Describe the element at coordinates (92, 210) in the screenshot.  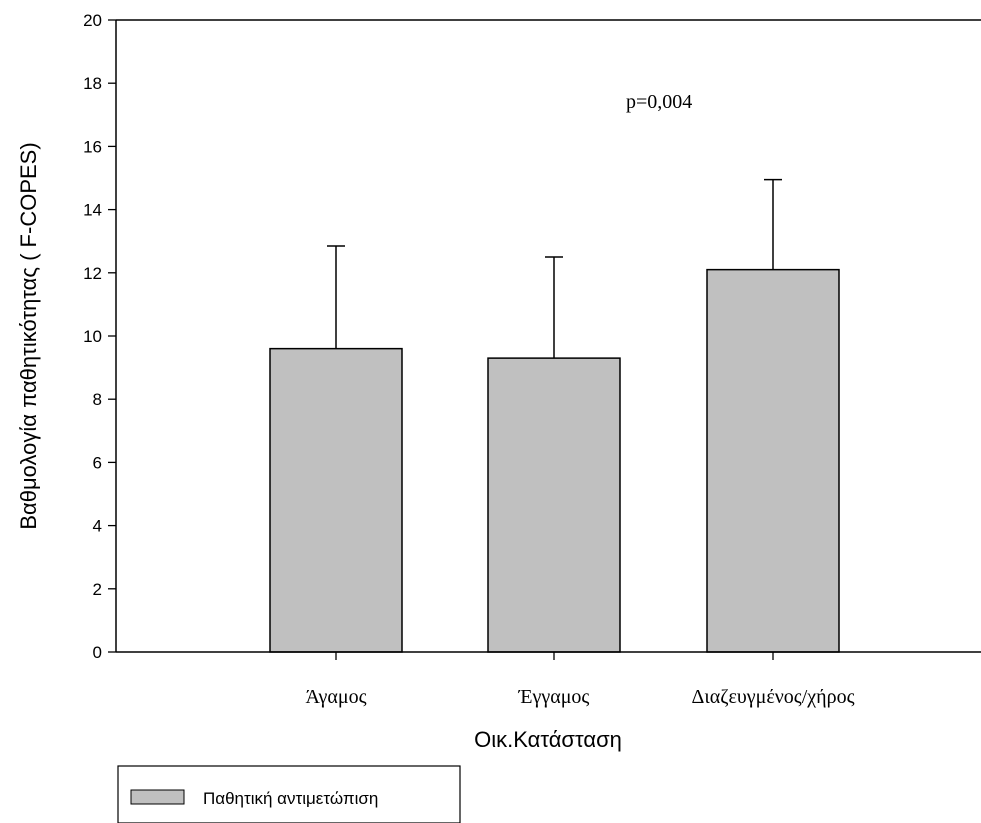
I see `y-tick-label: 14` at that location.